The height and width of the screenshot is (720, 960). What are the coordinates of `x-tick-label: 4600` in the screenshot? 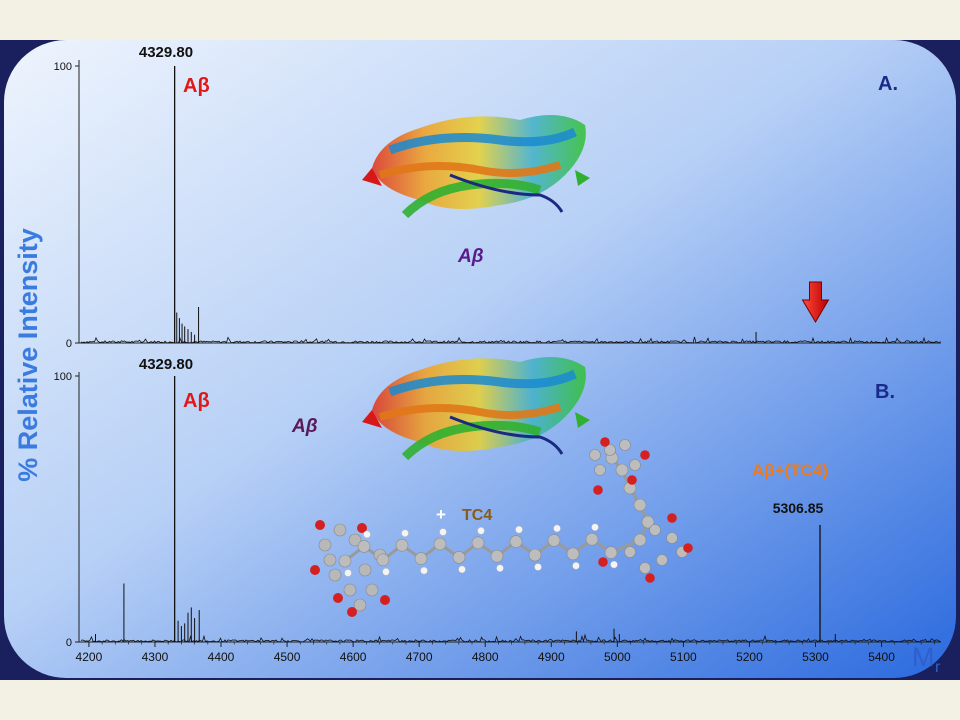 It's located at (353, 657).